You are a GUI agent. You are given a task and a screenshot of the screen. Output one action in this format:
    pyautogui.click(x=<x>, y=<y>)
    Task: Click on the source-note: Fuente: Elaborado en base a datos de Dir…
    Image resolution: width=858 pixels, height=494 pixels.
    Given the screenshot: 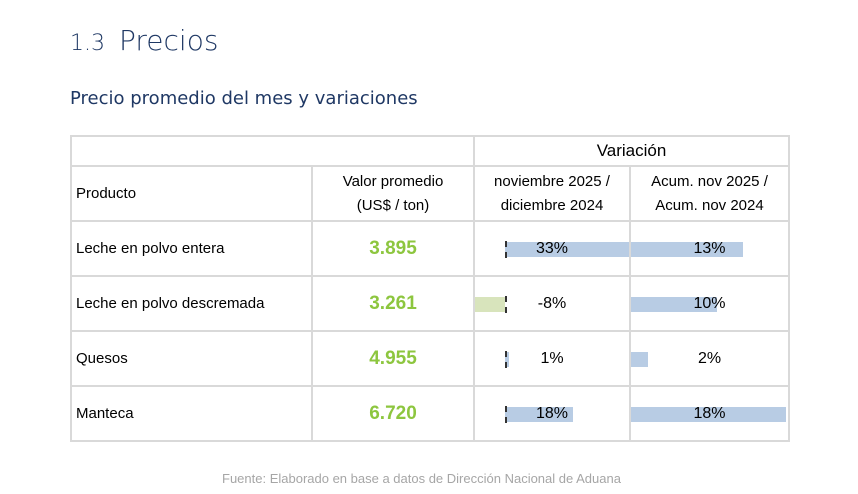 What is the action you would take?
    pyautogui.click(x=421, y=478)
    